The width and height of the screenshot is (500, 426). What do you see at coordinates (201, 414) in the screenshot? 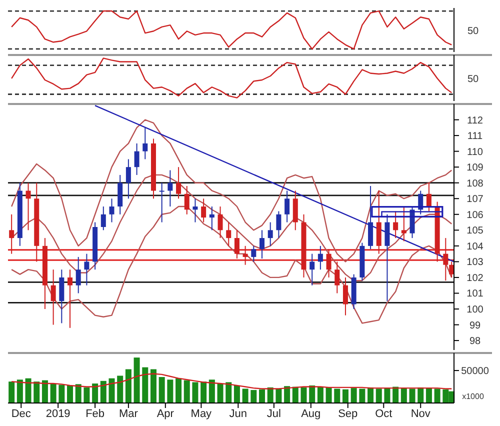
I see `x-tick-label: May` at bounding box center [201, 414].